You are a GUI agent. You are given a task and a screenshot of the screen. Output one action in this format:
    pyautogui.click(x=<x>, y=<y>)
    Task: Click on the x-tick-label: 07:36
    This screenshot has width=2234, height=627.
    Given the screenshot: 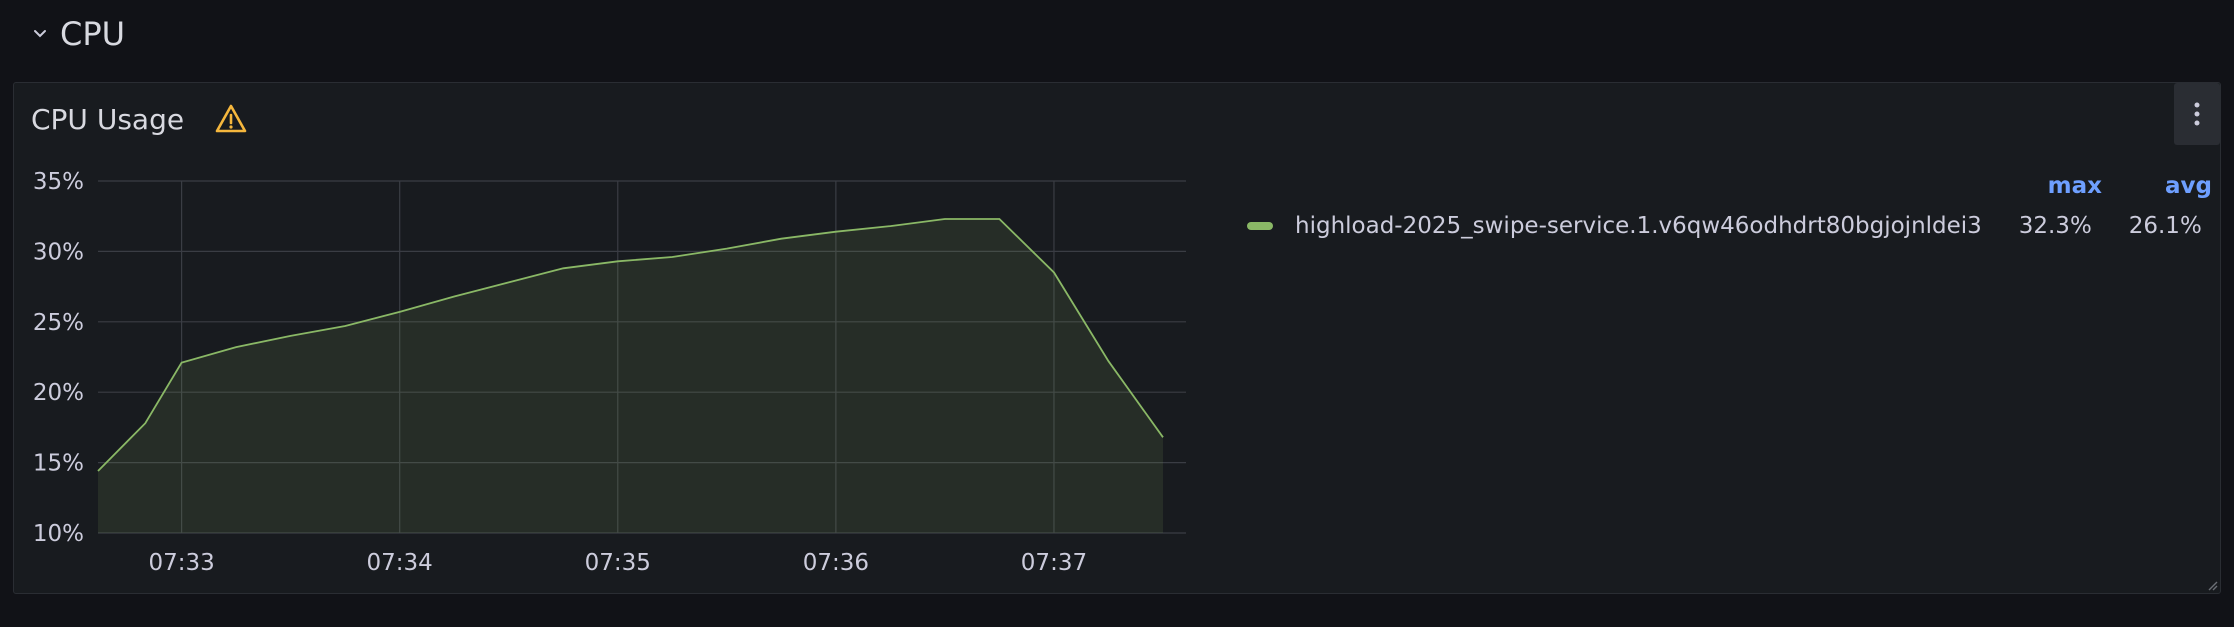 What is the action you would take?
    pyautogui.click(x=836, y=563)
    